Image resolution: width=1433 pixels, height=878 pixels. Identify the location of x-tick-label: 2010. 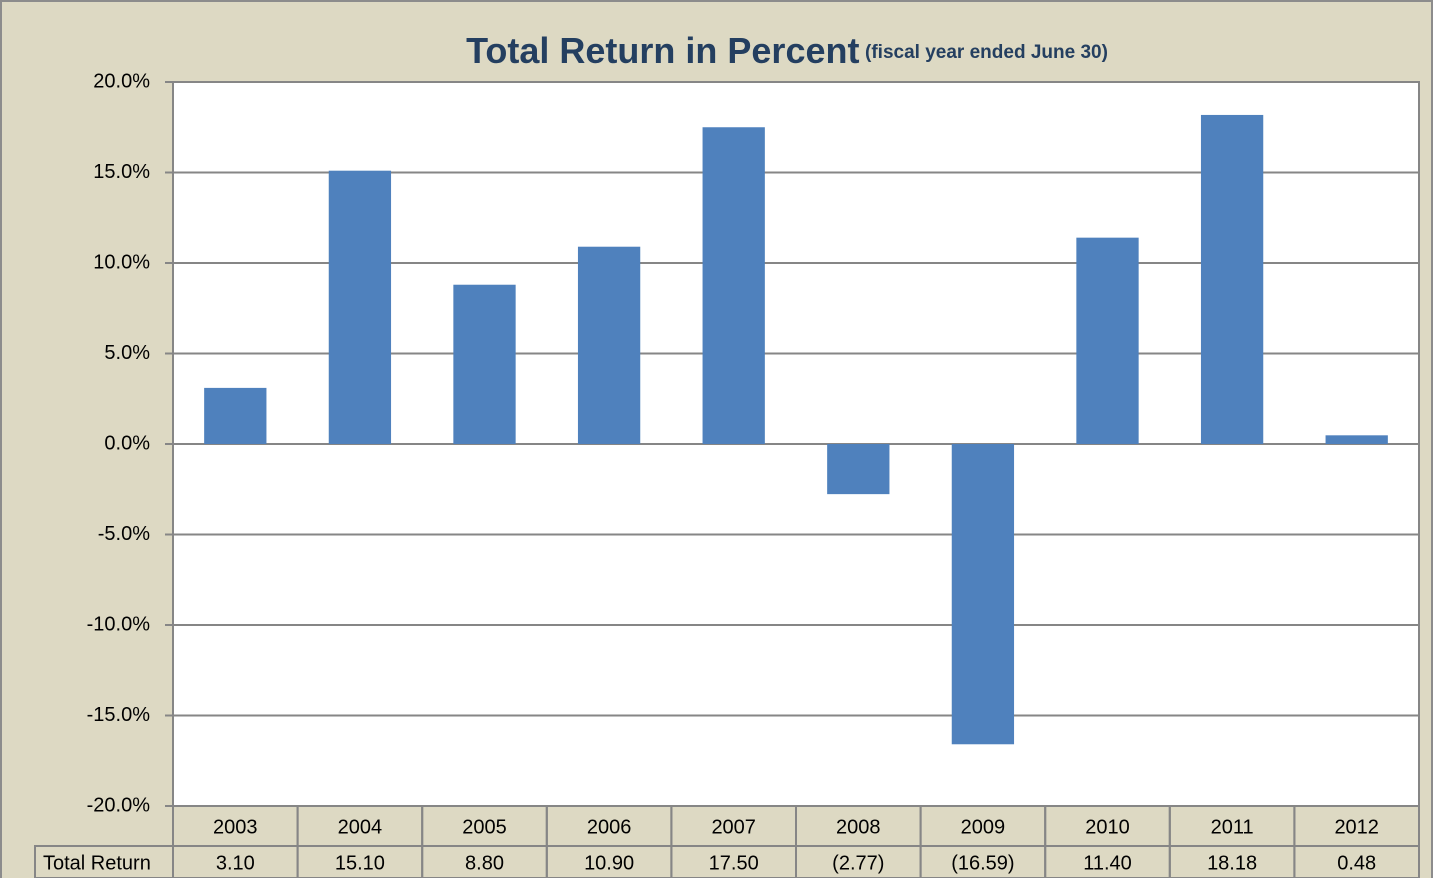
(1107, 827).